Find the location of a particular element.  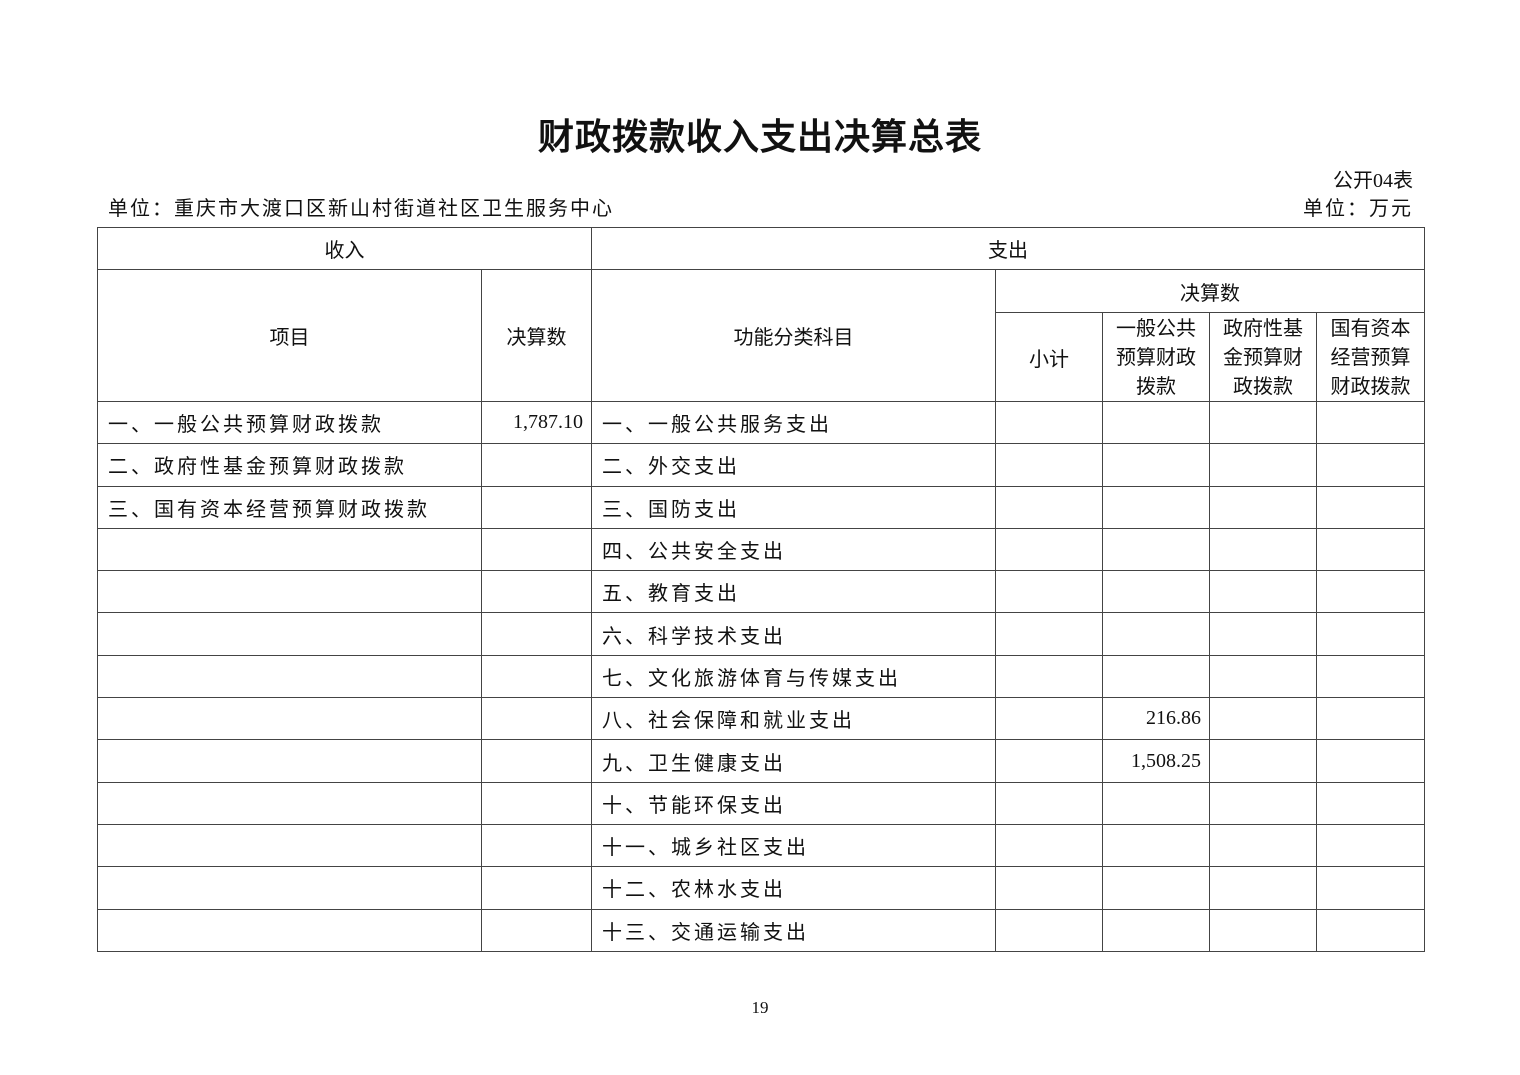

cell-expense-item: 九、卫生健康支出 is located at coordinates (793, 761).